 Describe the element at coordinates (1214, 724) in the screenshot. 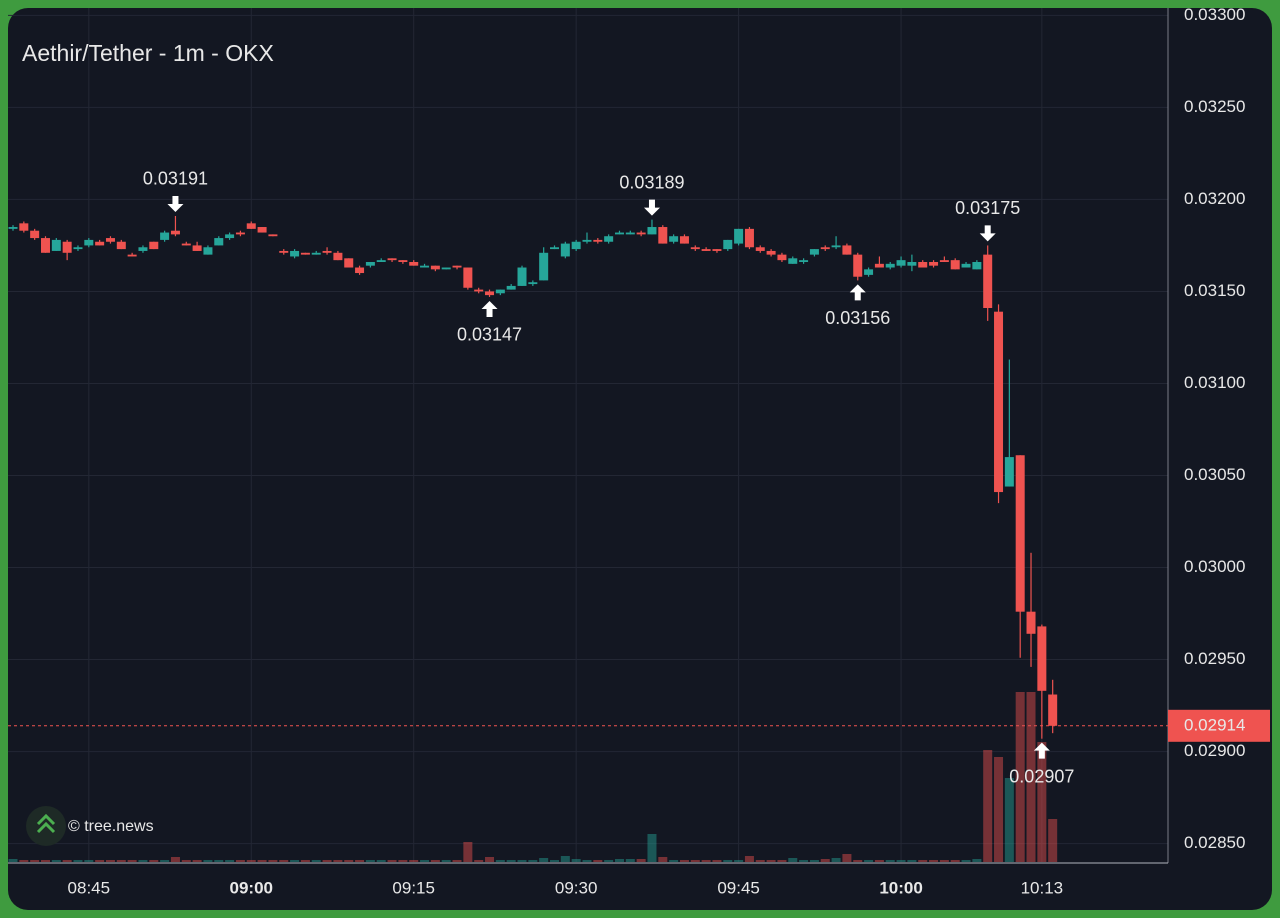

I see `last-price-label: 0.02914` at that location.